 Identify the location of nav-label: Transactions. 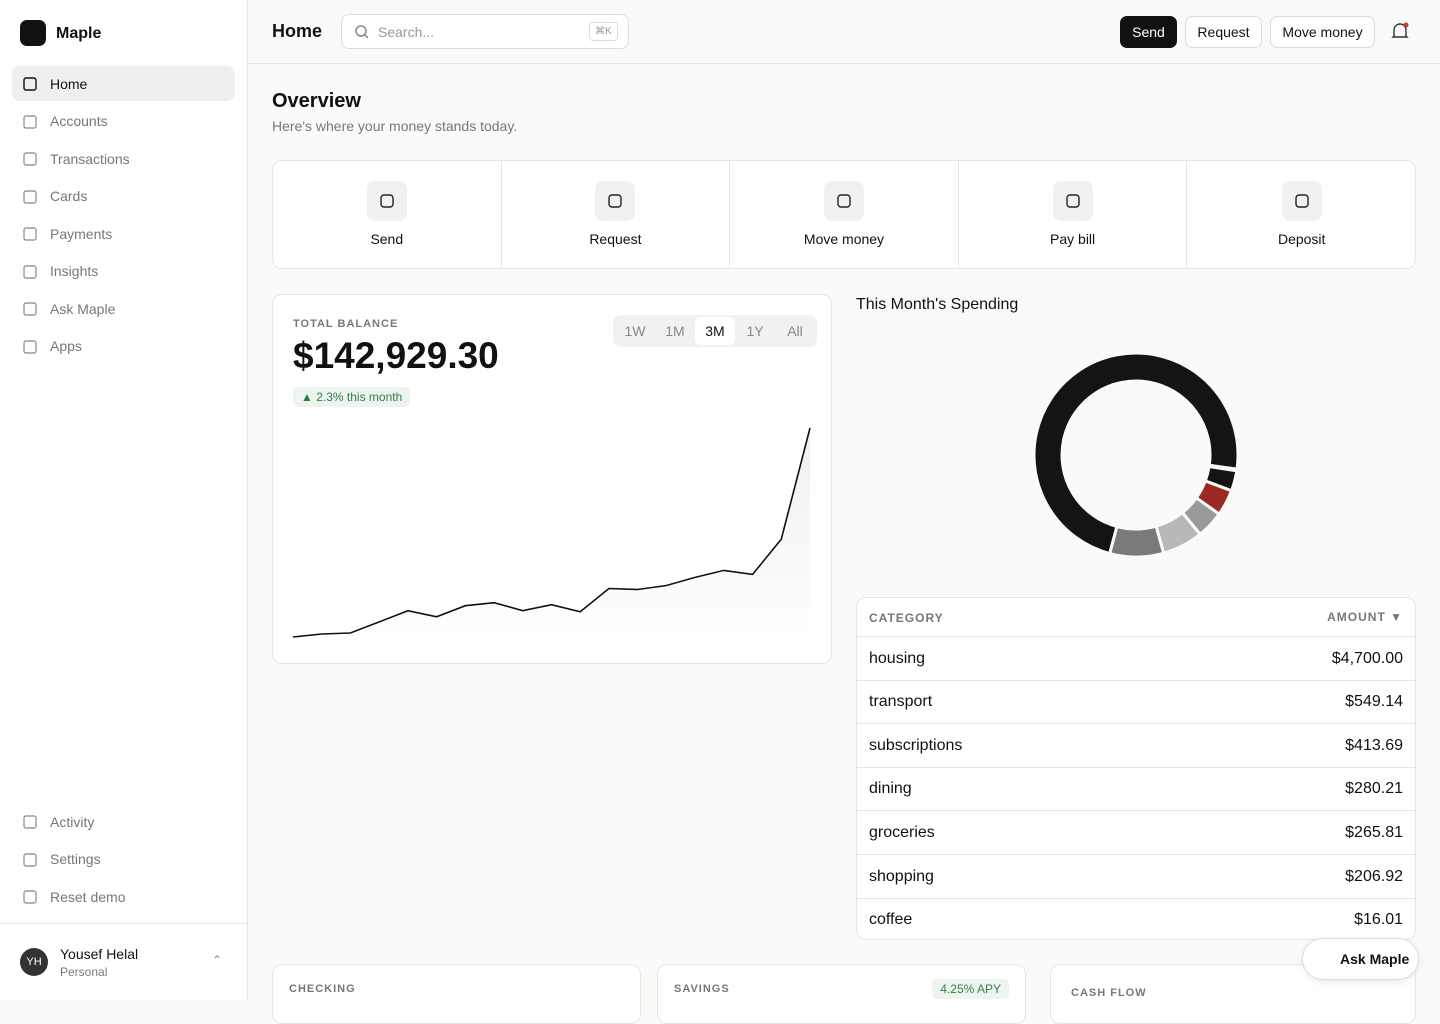
(90, 158).